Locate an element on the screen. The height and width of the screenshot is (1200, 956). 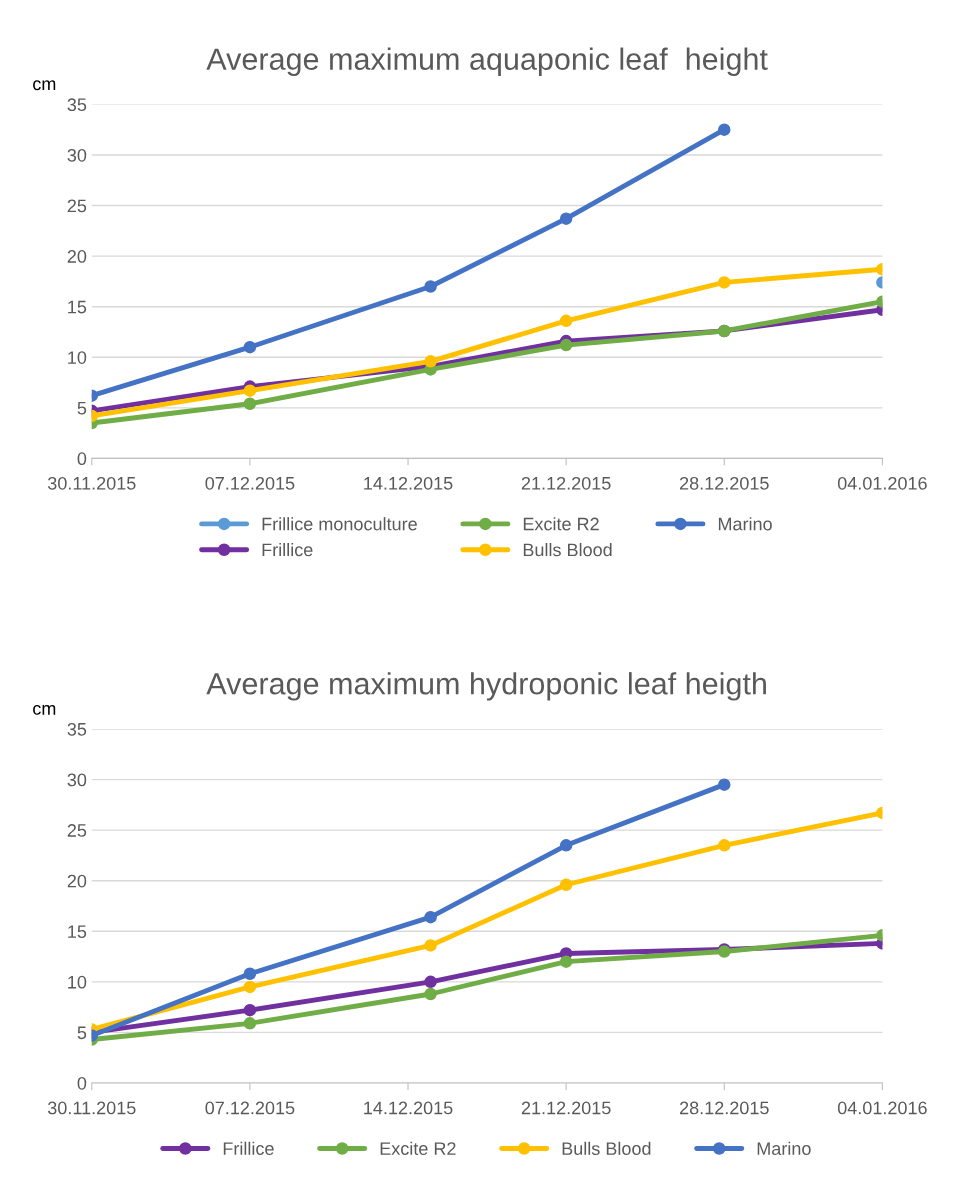
chart-title: Average maximum aquaponic leaf height is located at coordinates (487, 62).